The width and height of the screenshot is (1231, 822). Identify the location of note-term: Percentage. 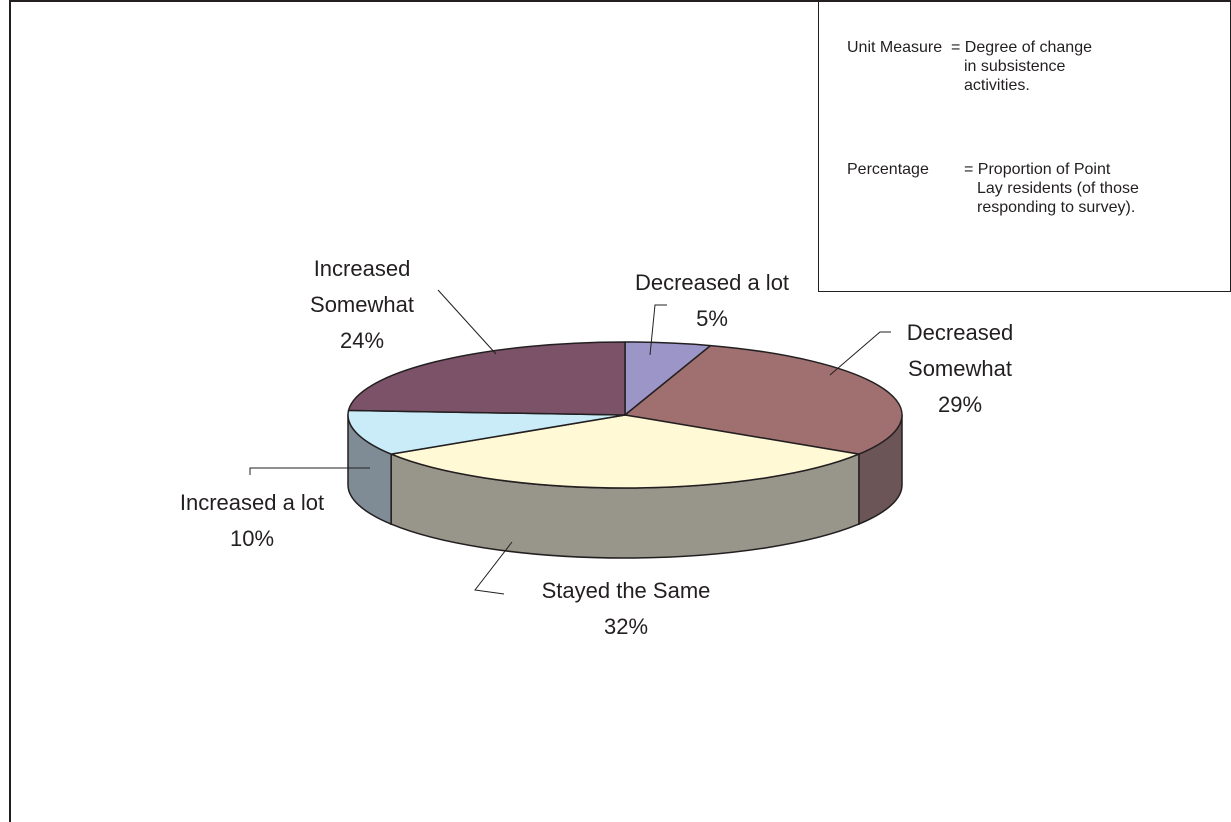
(888, 169).